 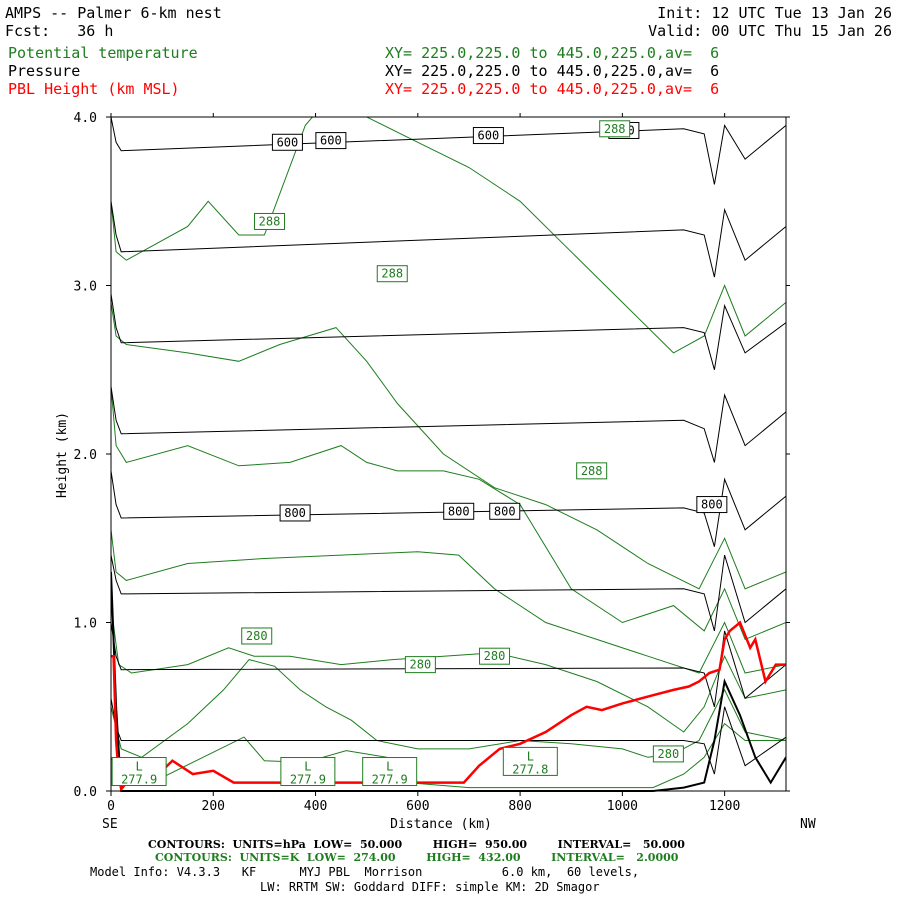 What do you see at coordinates (85, 287) in the screenshot?
I see `y-tick-label-3: 3.0` at bounding box center [85, 287].